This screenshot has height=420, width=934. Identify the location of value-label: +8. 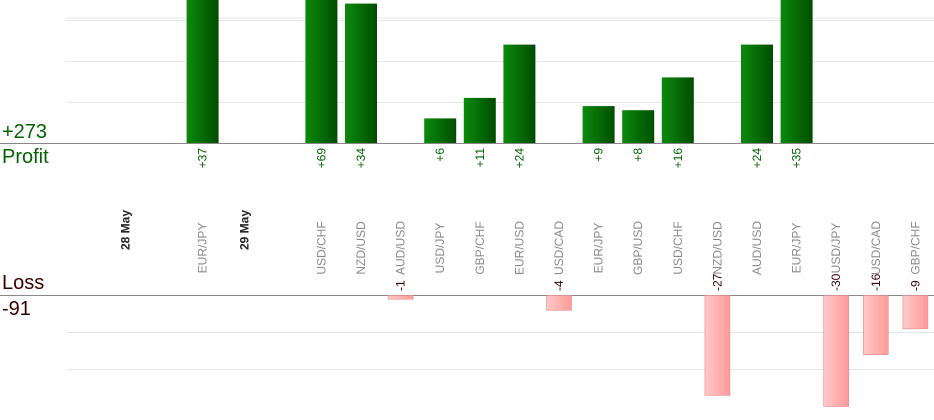
(638, 155).